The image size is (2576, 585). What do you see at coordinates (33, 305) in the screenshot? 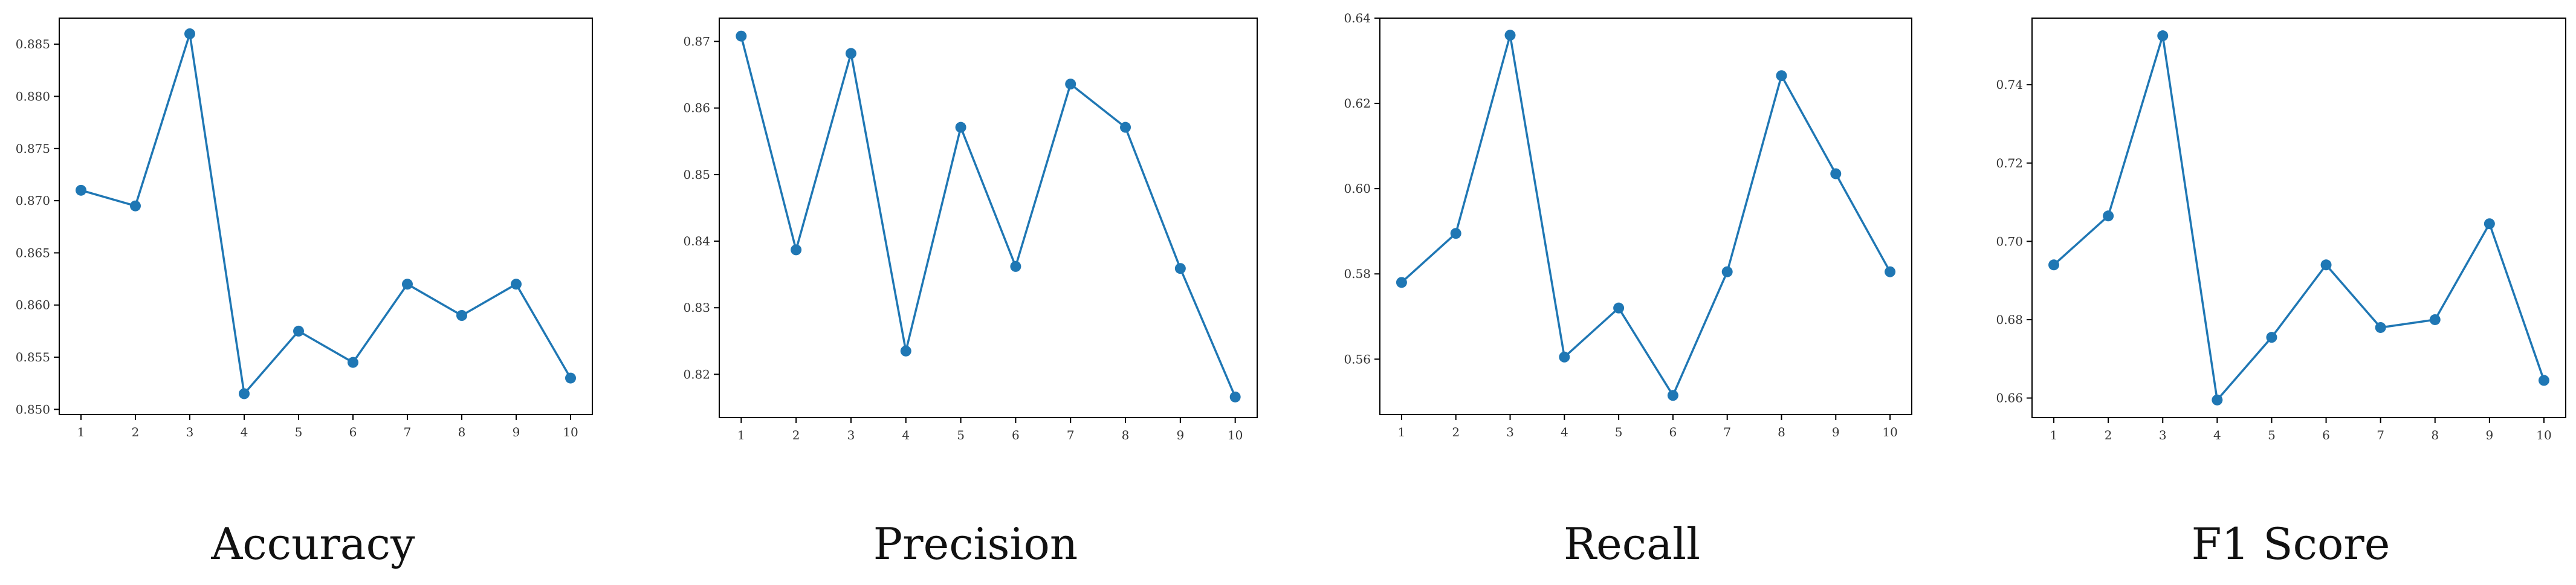
I see `accuracy-y-tick-label: 0.860` at bounding box center [33, 305].